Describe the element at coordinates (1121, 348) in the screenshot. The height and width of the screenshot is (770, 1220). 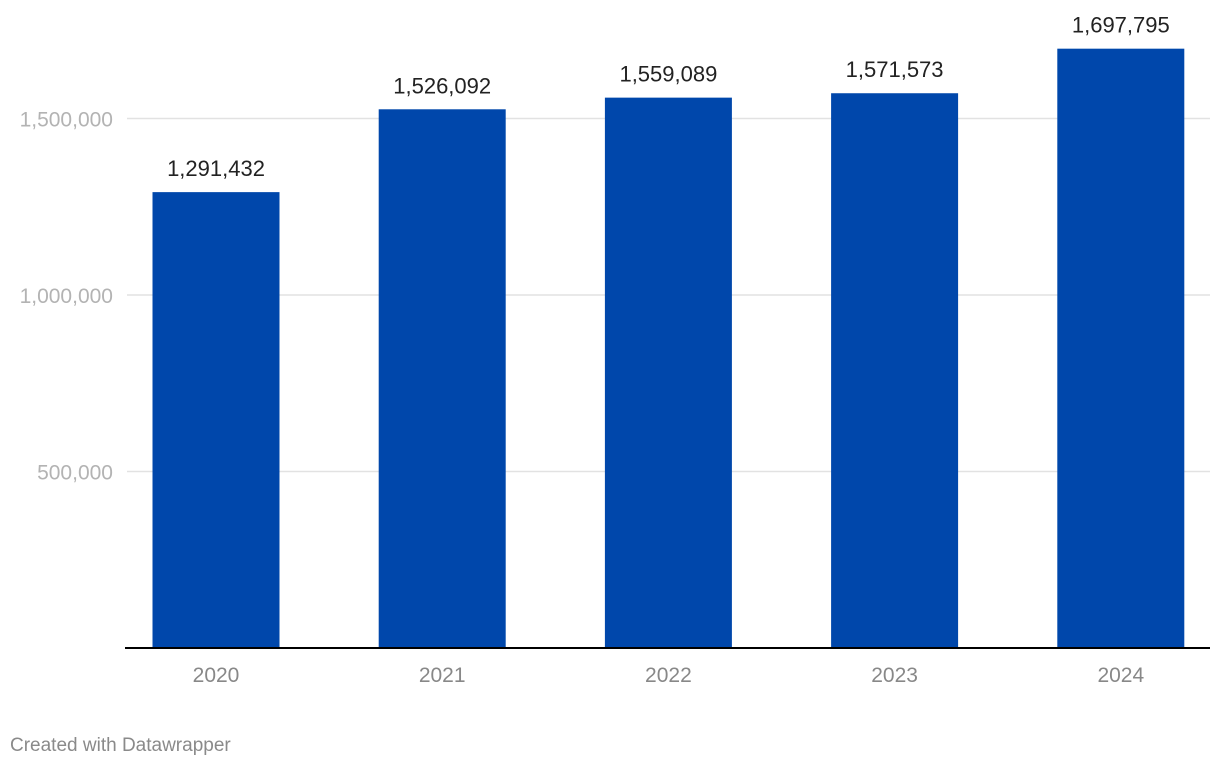
I see `bar-2024` at that location.